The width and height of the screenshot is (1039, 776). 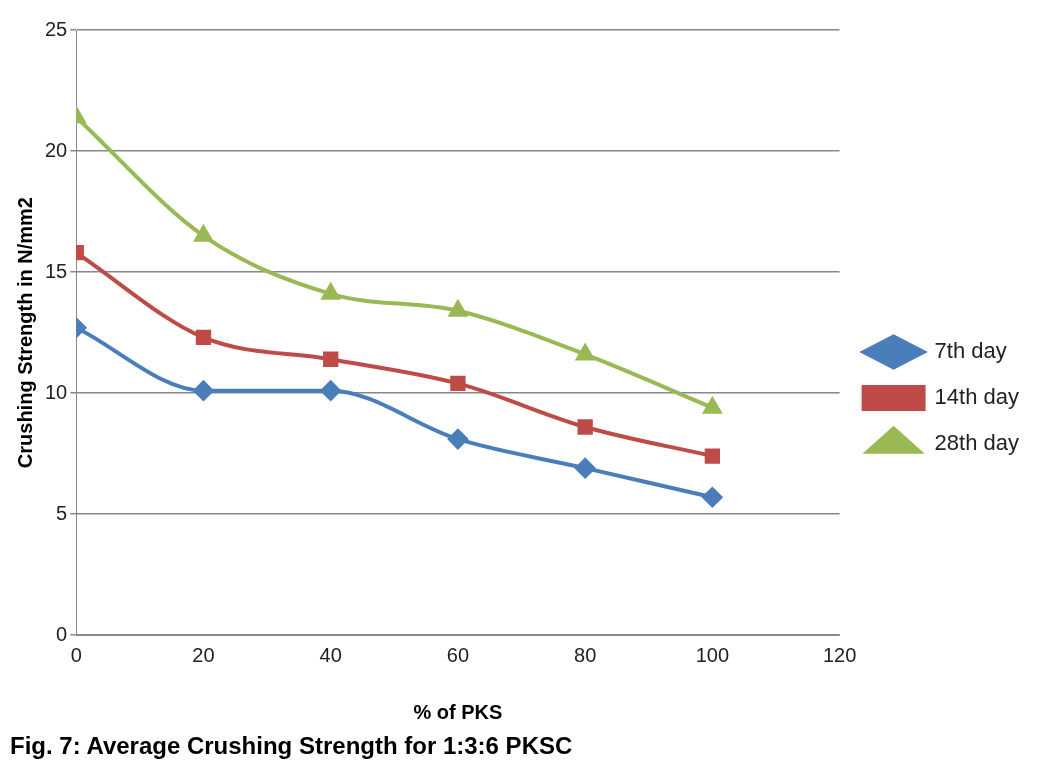 What do you see at coordinates (976, 443) in the screenshot?
I see `legend-label: 28th day` at bounding box center [976, 443].